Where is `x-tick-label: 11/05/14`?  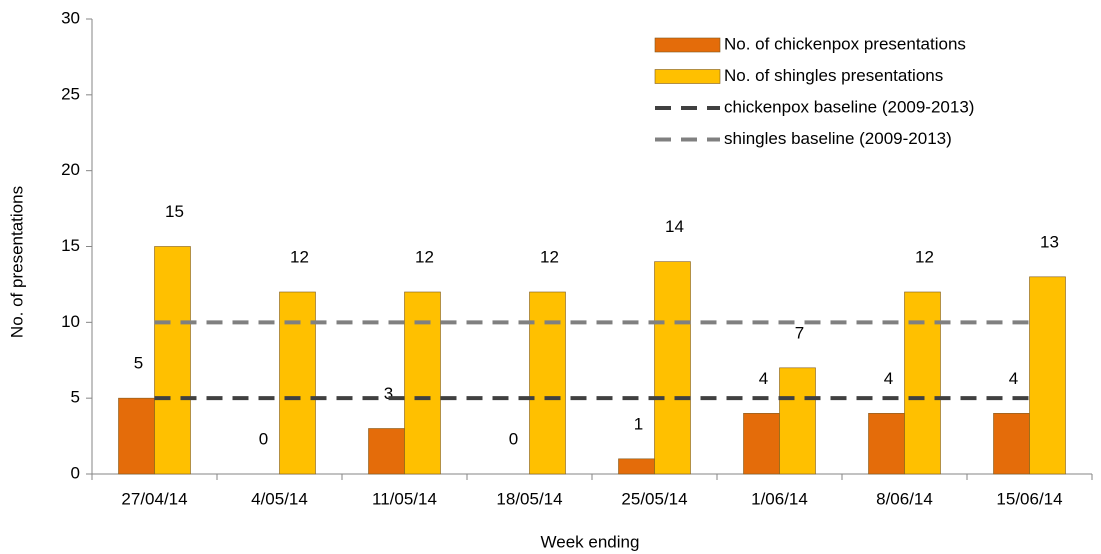
x-tick-label: 11/05/14 is located at coordinates (404, 498).